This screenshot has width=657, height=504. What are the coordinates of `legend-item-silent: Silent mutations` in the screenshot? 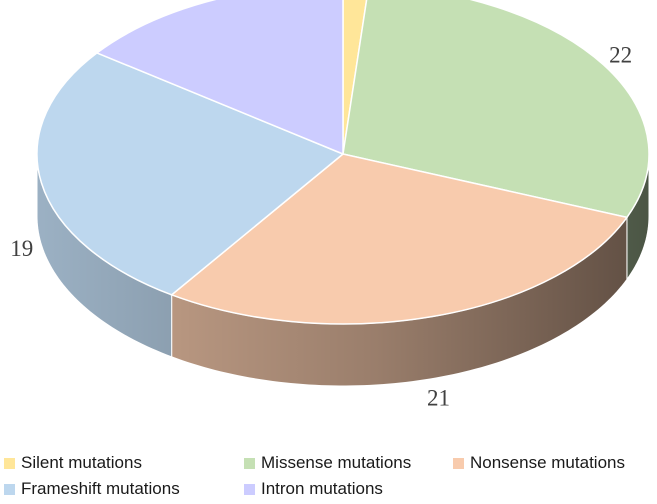 It's located at (73, 463).